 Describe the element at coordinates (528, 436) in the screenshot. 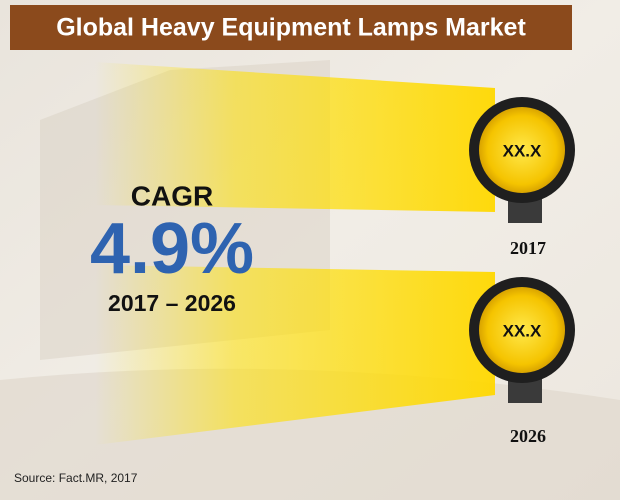

I see `lamp-year: 2026` at that location.